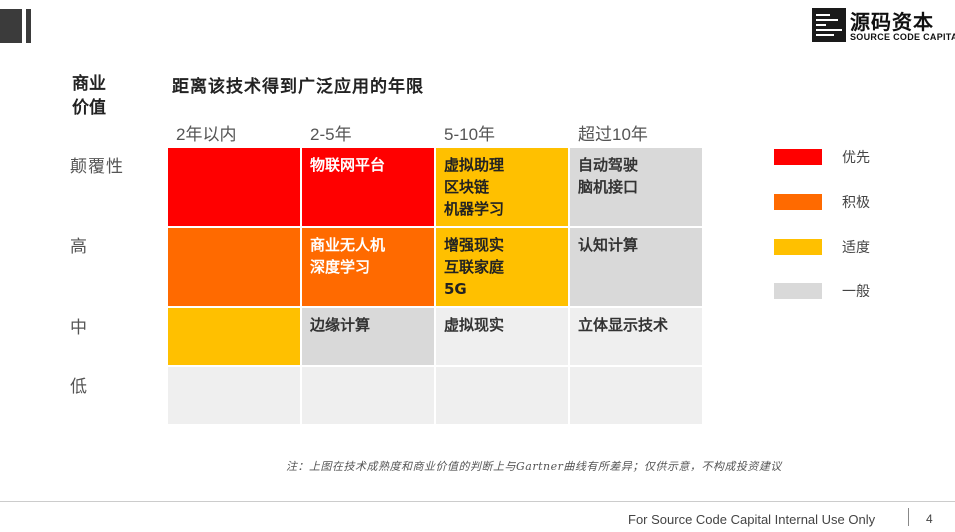 Image resolution: width=955 pixels, height=532 pixels. Describe the element at coordinates (331, 134) in the screenshot. I see `column-label: 2-5年` at that location.